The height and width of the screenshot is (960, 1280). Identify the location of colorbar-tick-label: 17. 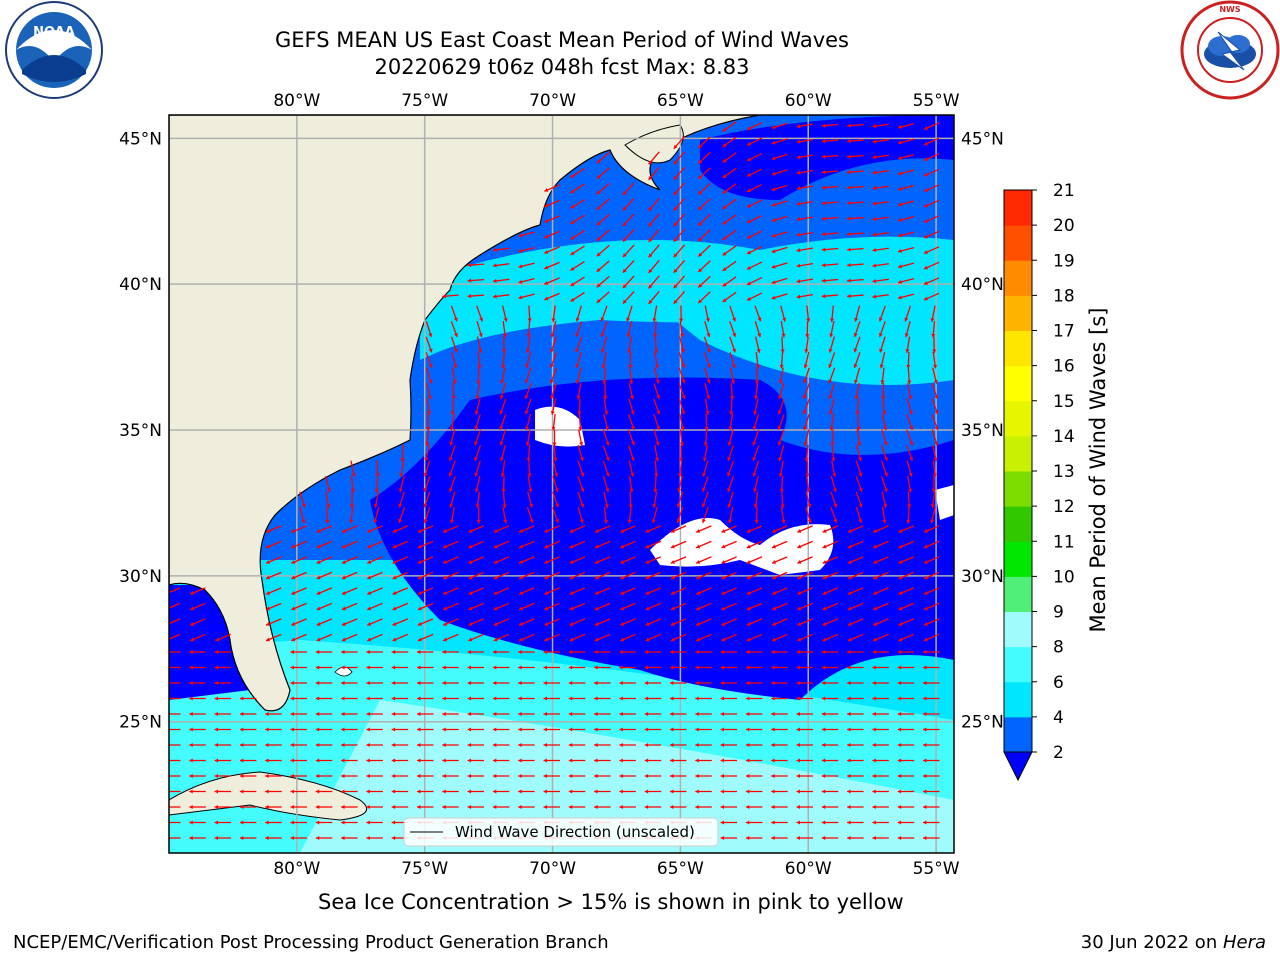
(1064, 332).